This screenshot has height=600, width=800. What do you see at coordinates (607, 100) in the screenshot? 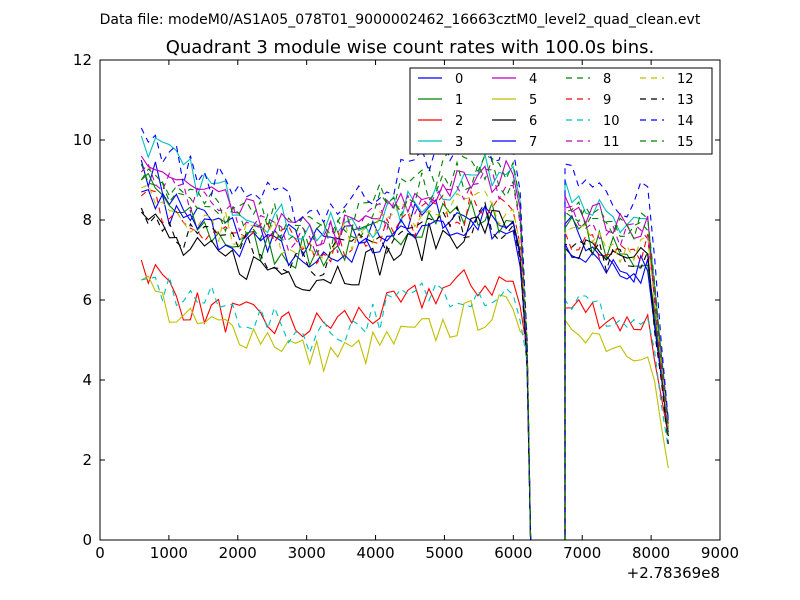
I see `legend-label: 9` at bounding box center [607, 100].